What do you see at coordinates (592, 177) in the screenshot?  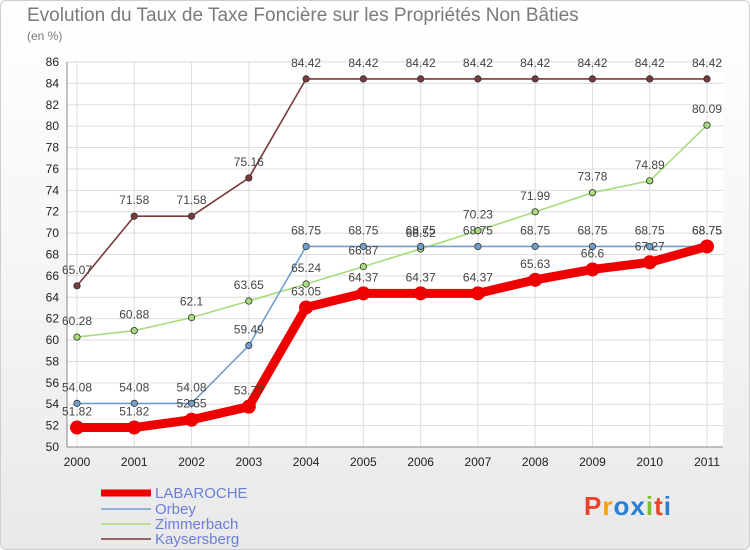 I see `data-label: 73.78` at bounding box center [592, 177].